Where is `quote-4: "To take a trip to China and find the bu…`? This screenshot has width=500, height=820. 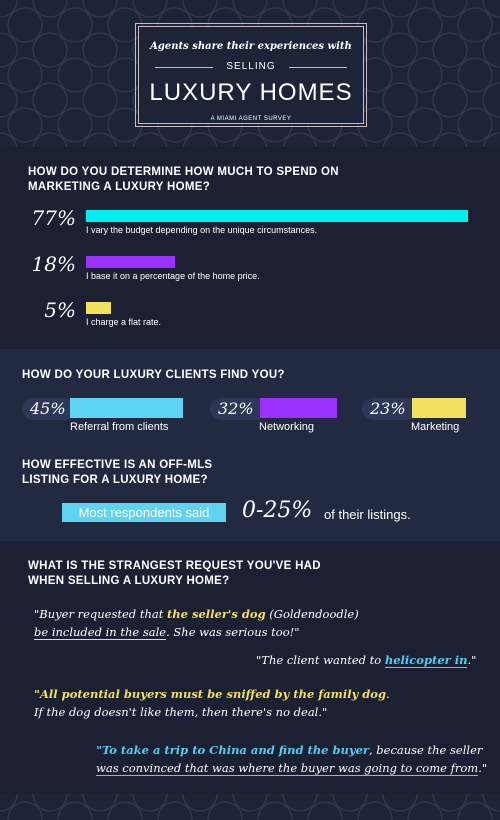 quote-4: "To take a trip to China and find the bu… is located at coordinates (291, 759).